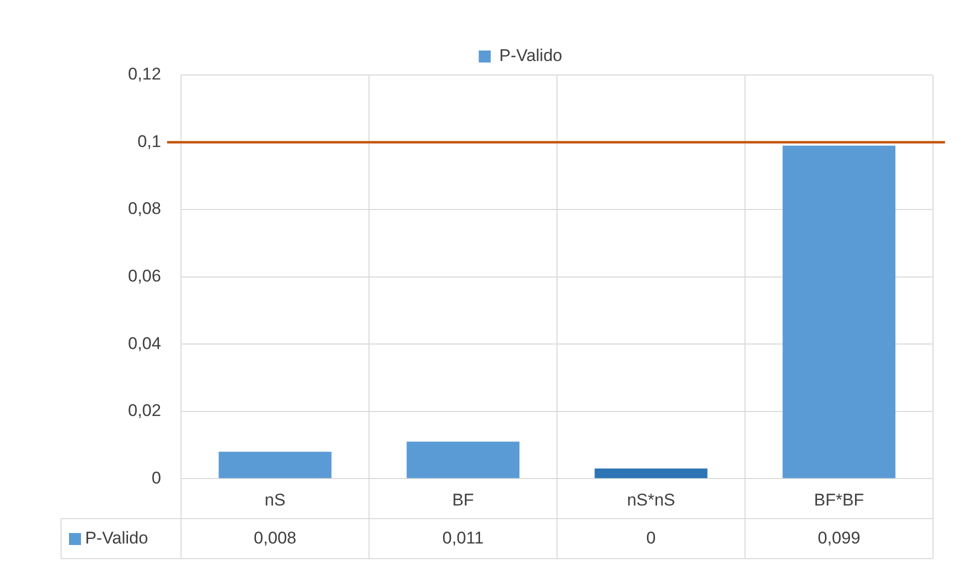 This screenshot has width=961, height=580. Describe the element at coordinates (463, 538) in the screenshot. I see `data-label: 0,011` at that location.